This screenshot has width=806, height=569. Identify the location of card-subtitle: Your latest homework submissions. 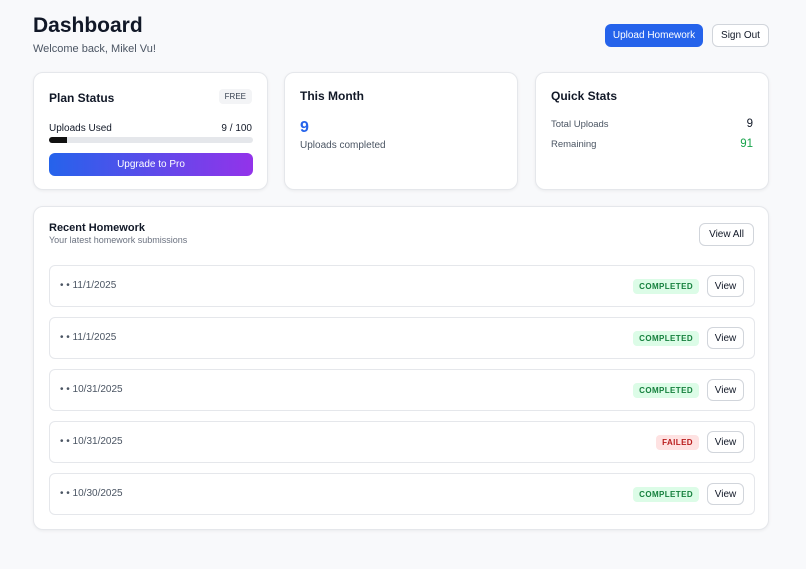
(118, 240).